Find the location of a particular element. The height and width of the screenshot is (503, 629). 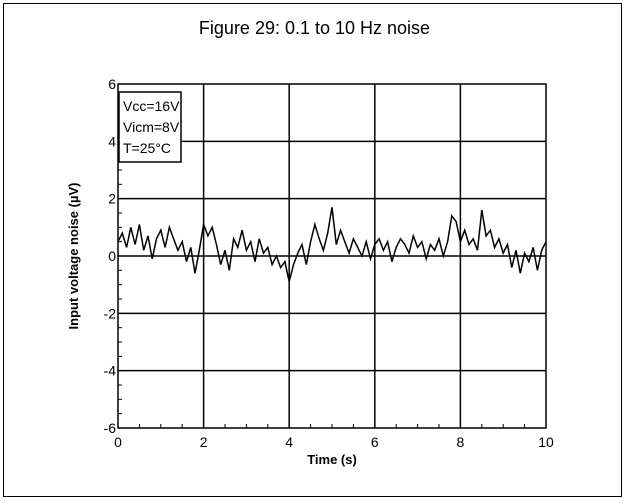

x-tick-label: 2 is located at coordinates (204, 442).